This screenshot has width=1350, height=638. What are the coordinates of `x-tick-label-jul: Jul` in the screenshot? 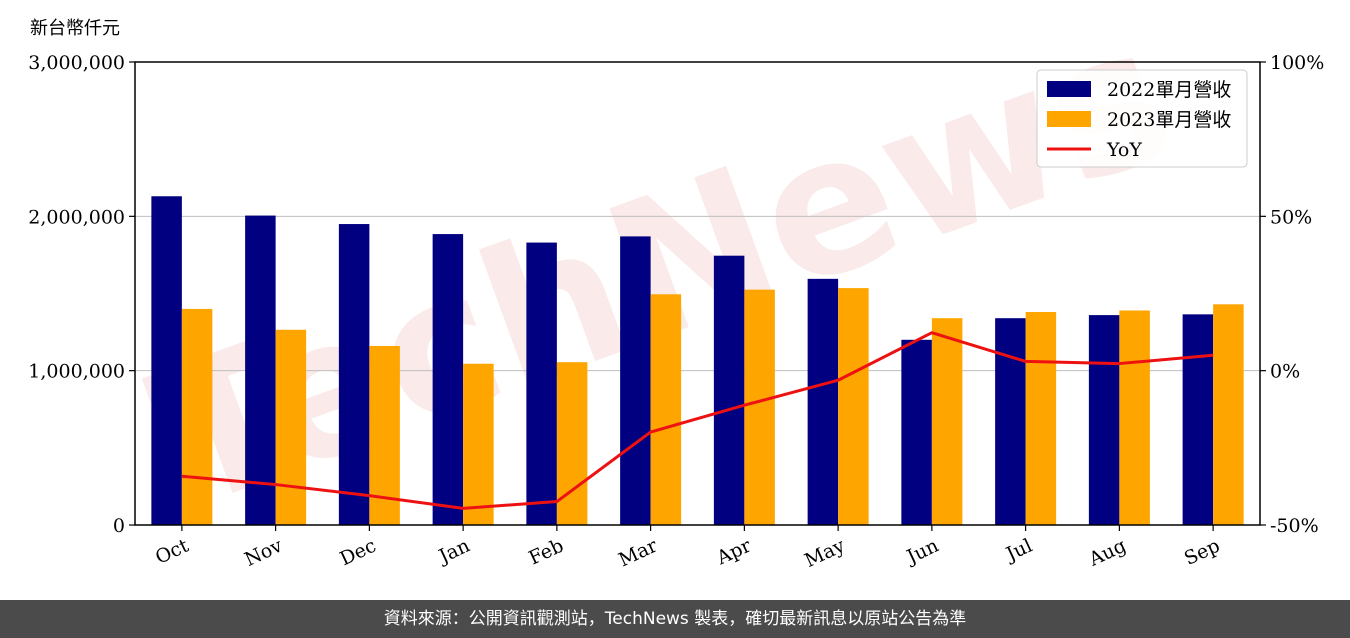 It's located at (1018, 551).